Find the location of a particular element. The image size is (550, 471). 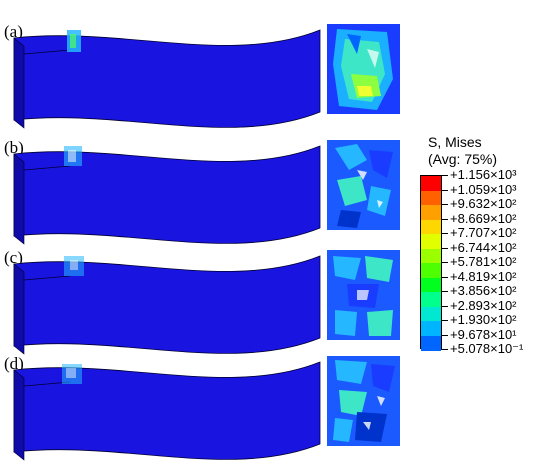

legend-title: S, Mises is located at coordinates (455, 142).